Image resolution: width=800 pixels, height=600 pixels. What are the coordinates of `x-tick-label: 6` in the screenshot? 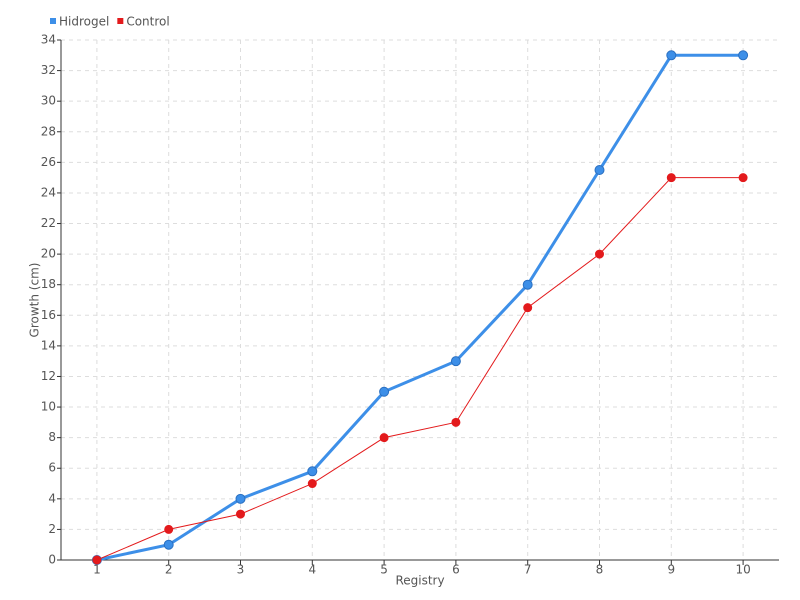 It's located at (456, 570).